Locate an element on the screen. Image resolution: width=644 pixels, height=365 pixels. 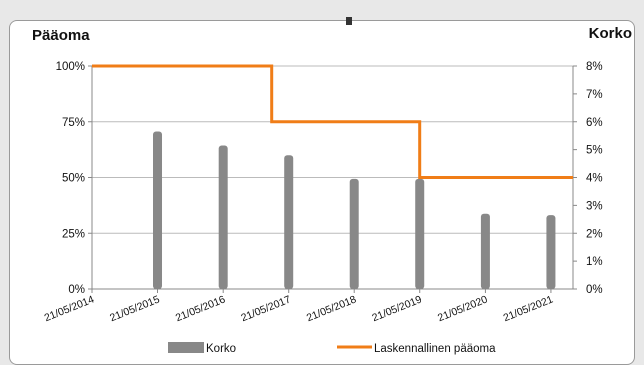
x-tick-label: 21/05/2020 is located at coordinates (462, 308).